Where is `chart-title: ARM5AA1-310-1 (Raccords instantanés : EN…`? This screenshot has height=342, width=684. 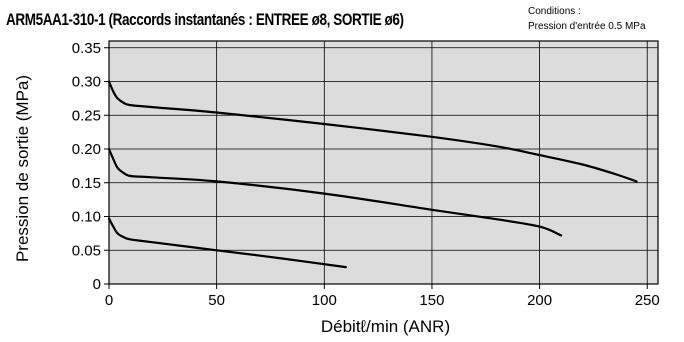 chart-title: ARM5AA1-310-1 (Raccords instantanés : EN… is located at coordinates (205, 20).